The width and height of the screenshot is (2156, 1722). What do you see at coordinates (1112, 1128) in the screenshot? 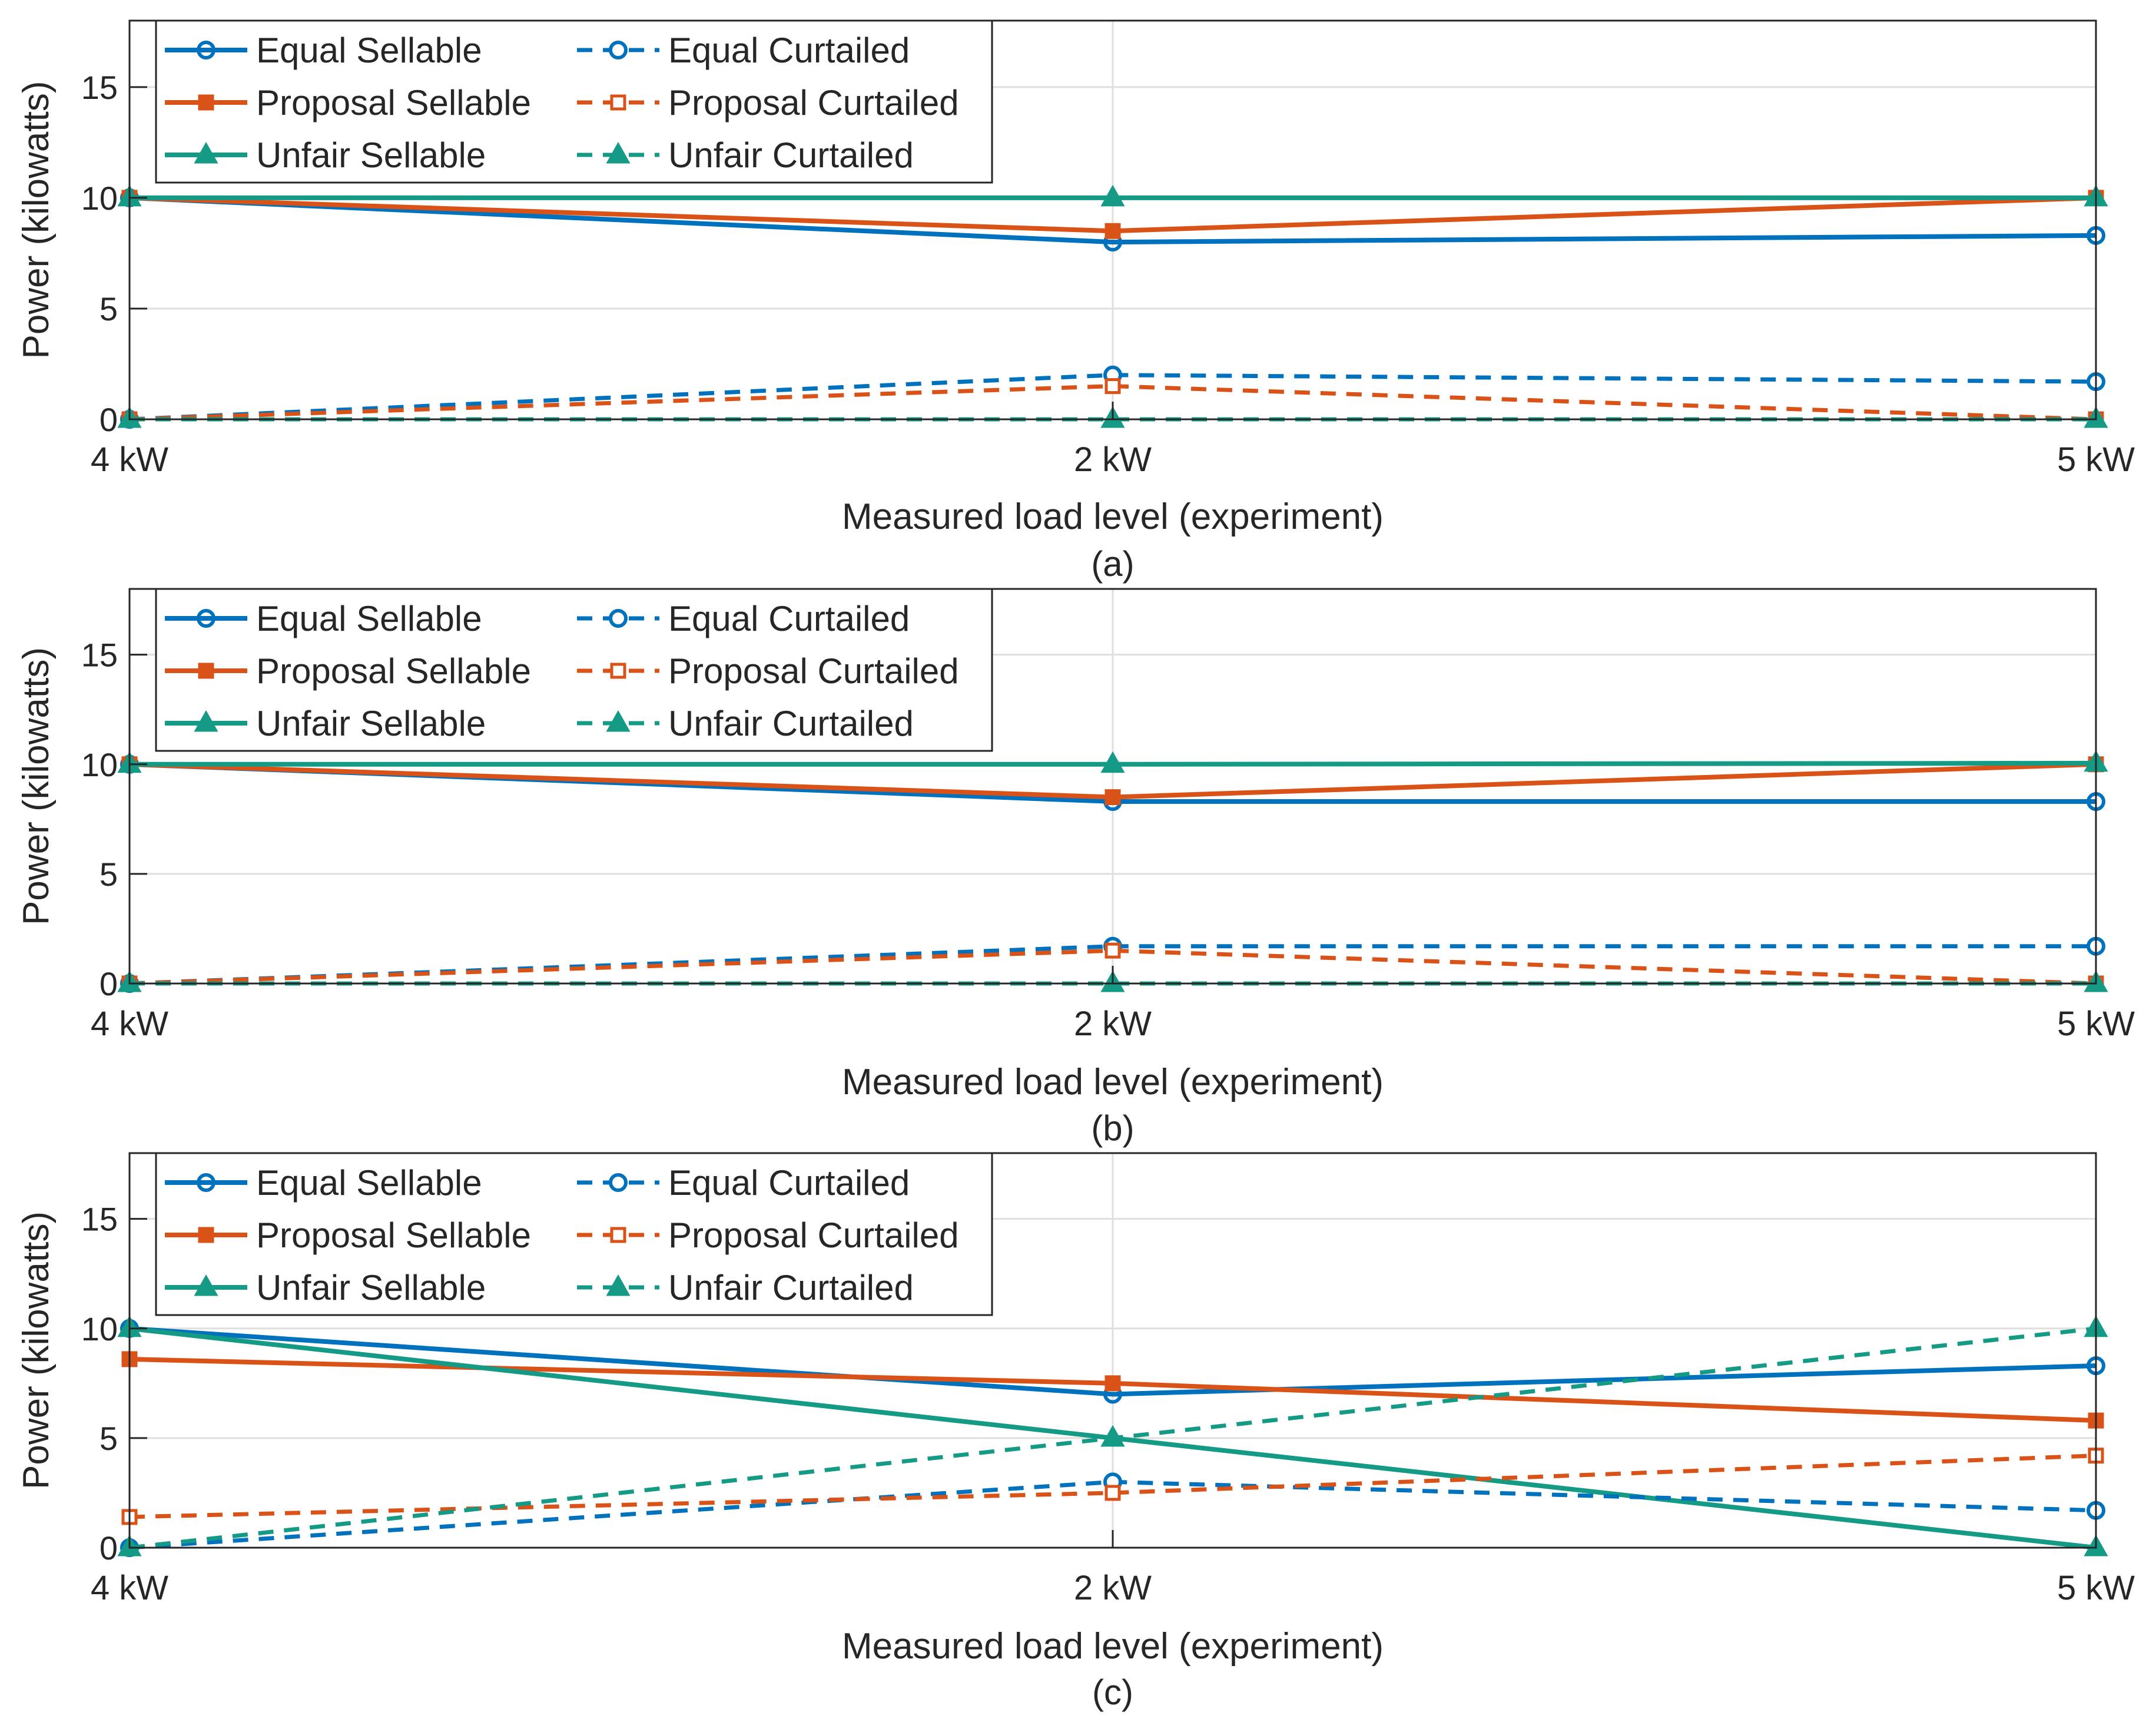
I see `panel-caption: (b)` at bounding box center [1112, 1128].